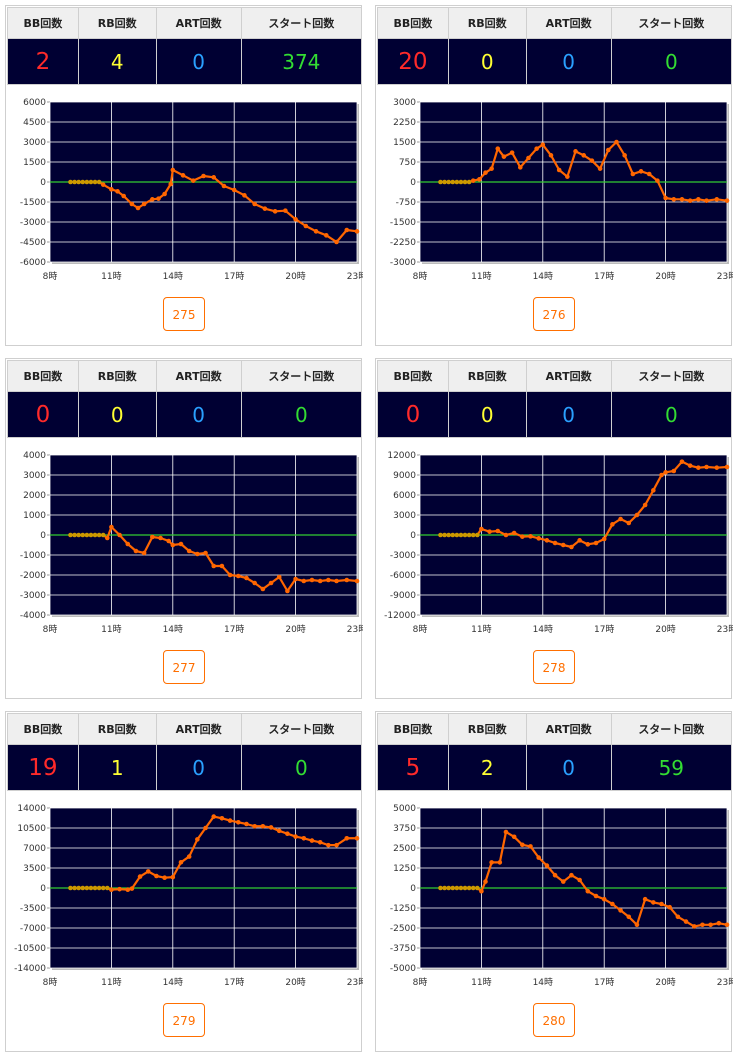 The height and width of the screenshot is (1059, 739). What do you see at coordinates (34, 456) in the screenshot?
I see `y-tick-label: 4000` at bounding box center [34, 456].